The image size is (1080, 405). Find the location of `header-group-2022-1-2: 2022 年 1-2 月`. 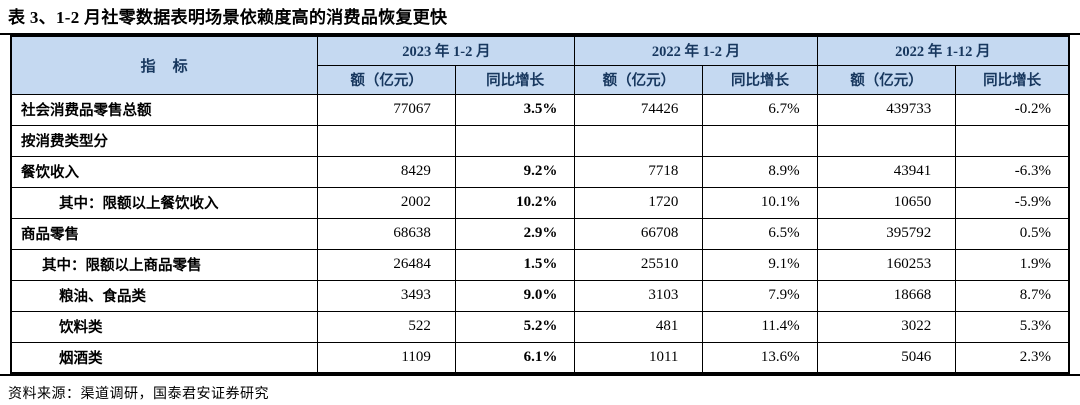

header-group-2022-1-2: 2022 年 1-2 月 is located at coordinates (696, 50).